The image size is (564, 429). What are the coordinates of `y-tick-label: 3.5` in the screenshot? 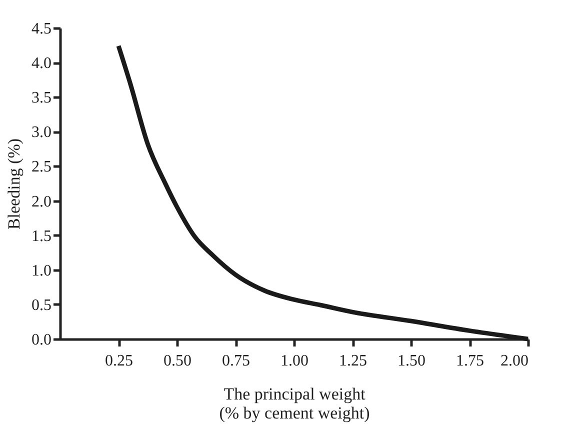 It's located at (42, 98).